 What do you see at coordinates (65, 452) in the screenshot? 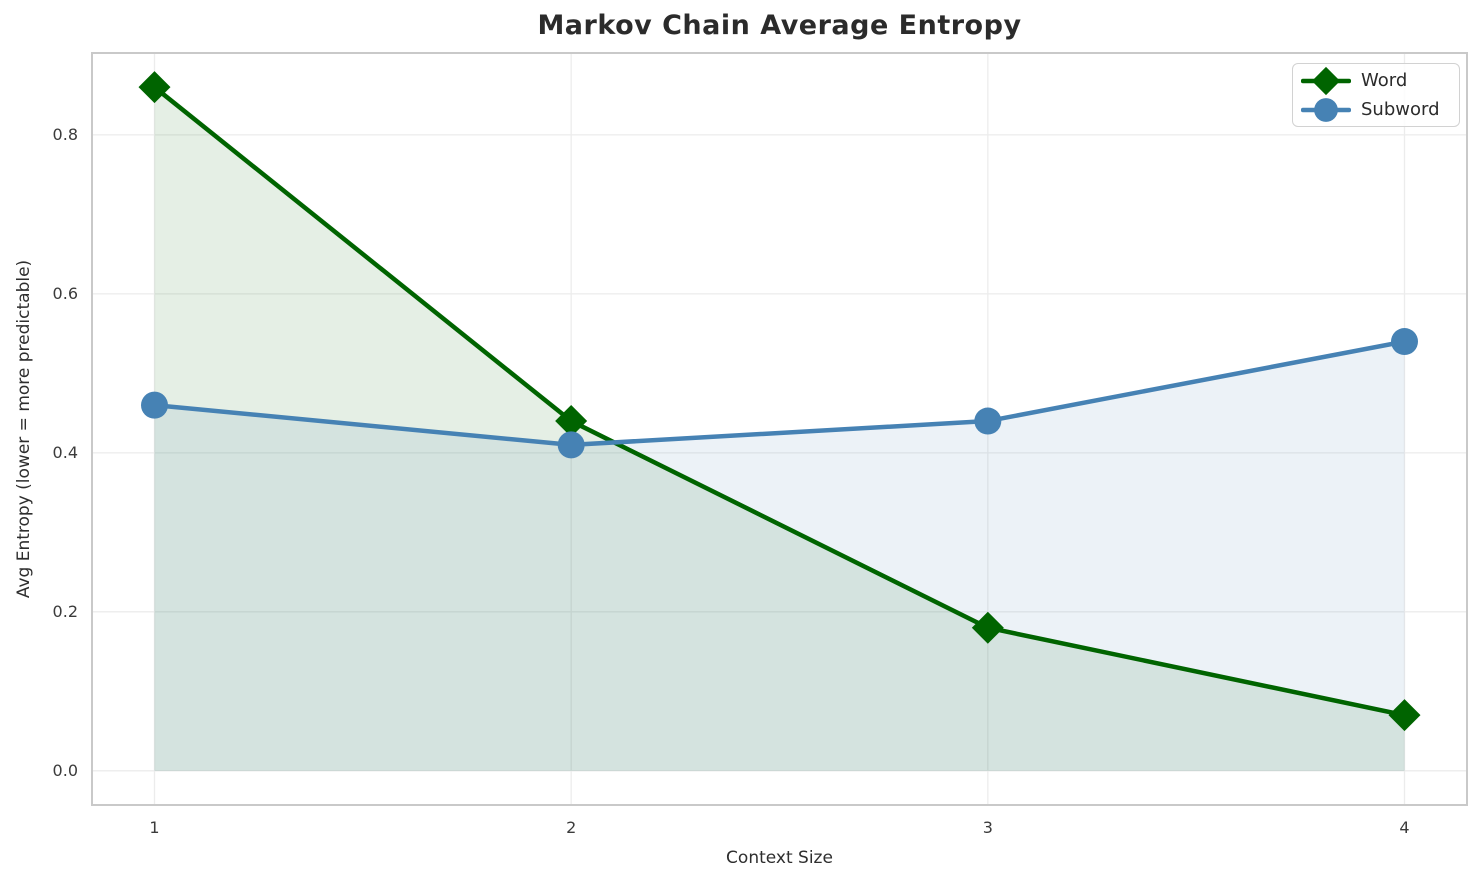
I see `y-tick-label: 0.4` at bounding box center [65, 452].